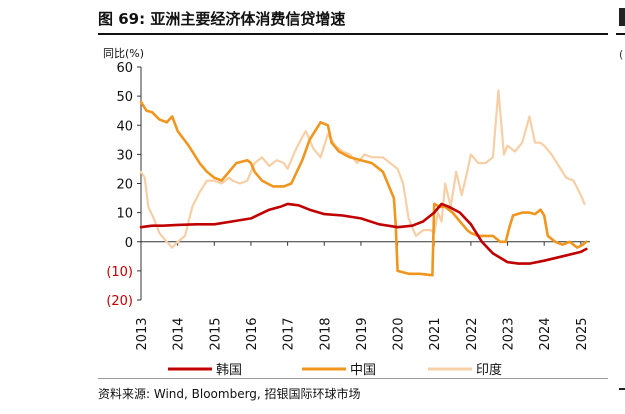 This screenshot has width=625, height=414. I want to click on x-tick-label: 2014, so click(179, 333).